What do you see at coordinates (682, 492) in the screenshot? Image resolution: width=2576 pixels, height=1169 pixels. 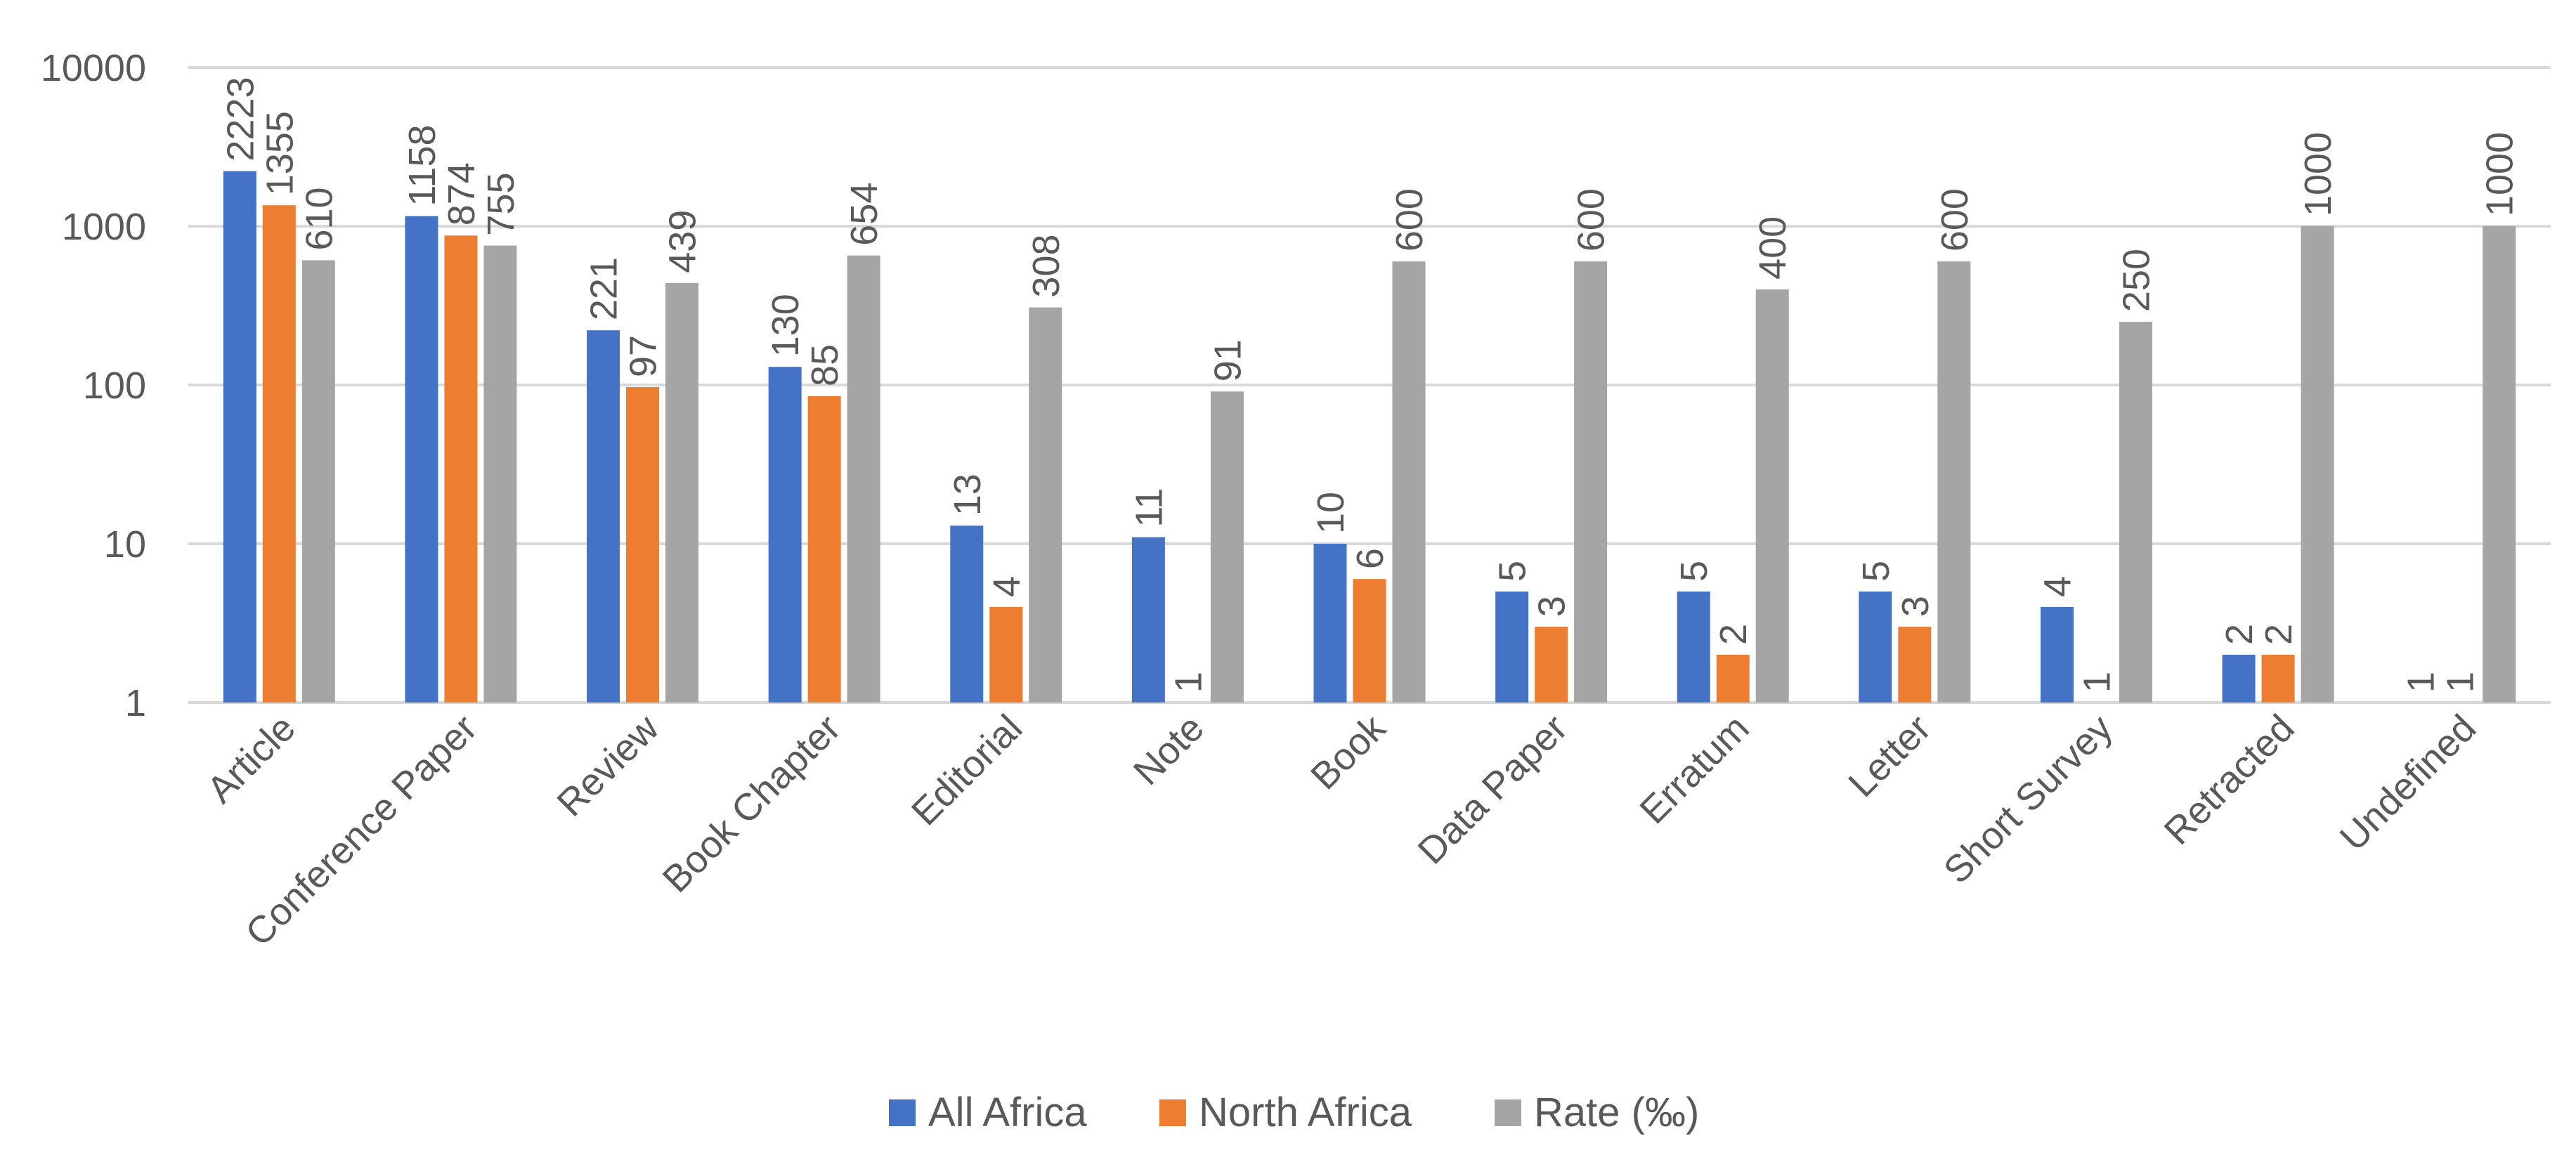 I see `bar-rate-review` at bounding box center [682, 492].